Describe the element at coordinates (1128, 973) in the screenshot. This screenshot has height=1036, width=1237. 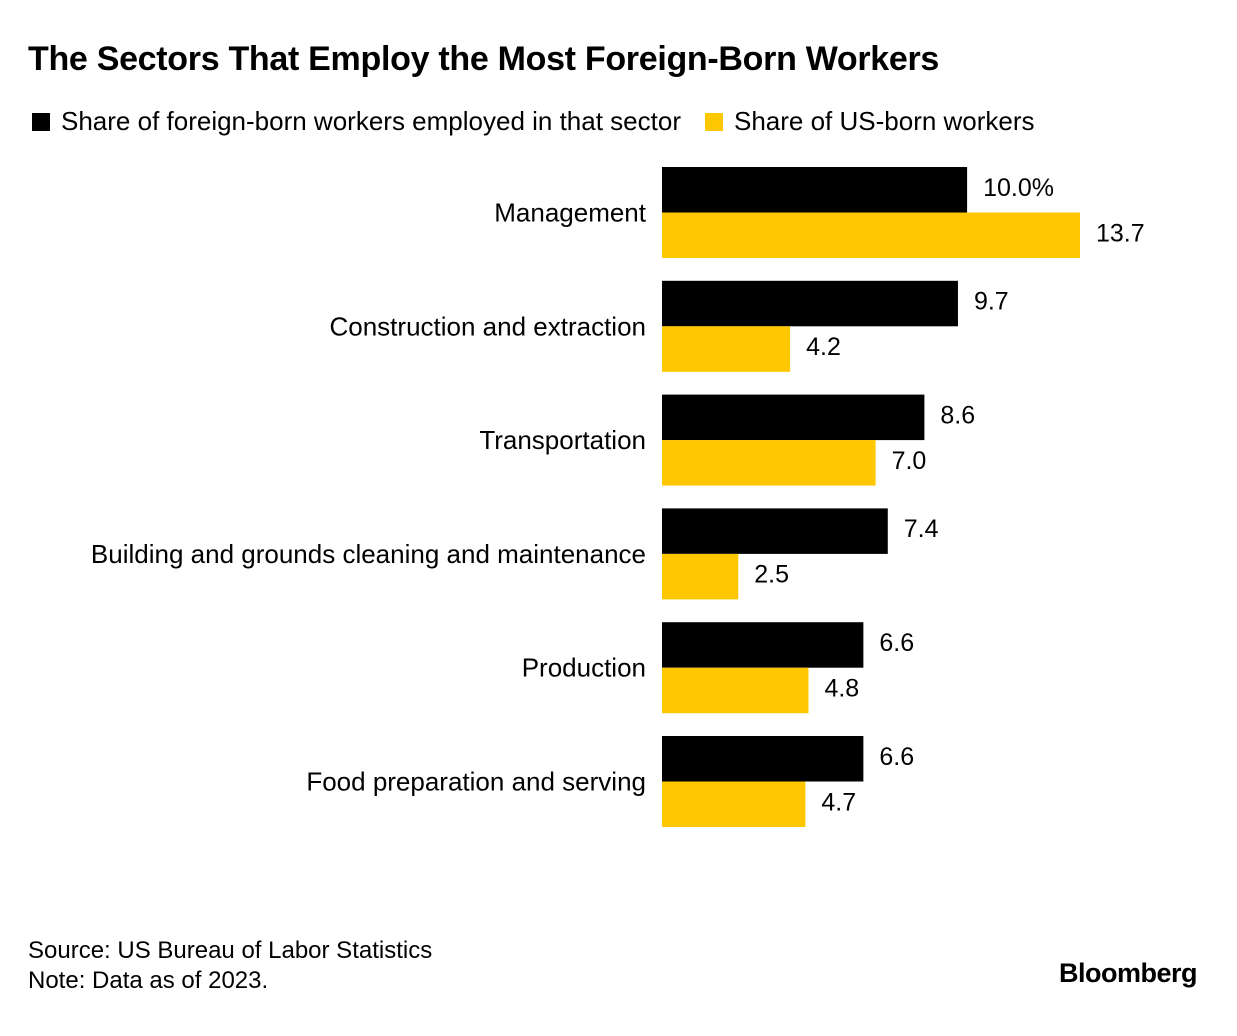
I see `bloomberg-logo: Bloomberg` at that location.